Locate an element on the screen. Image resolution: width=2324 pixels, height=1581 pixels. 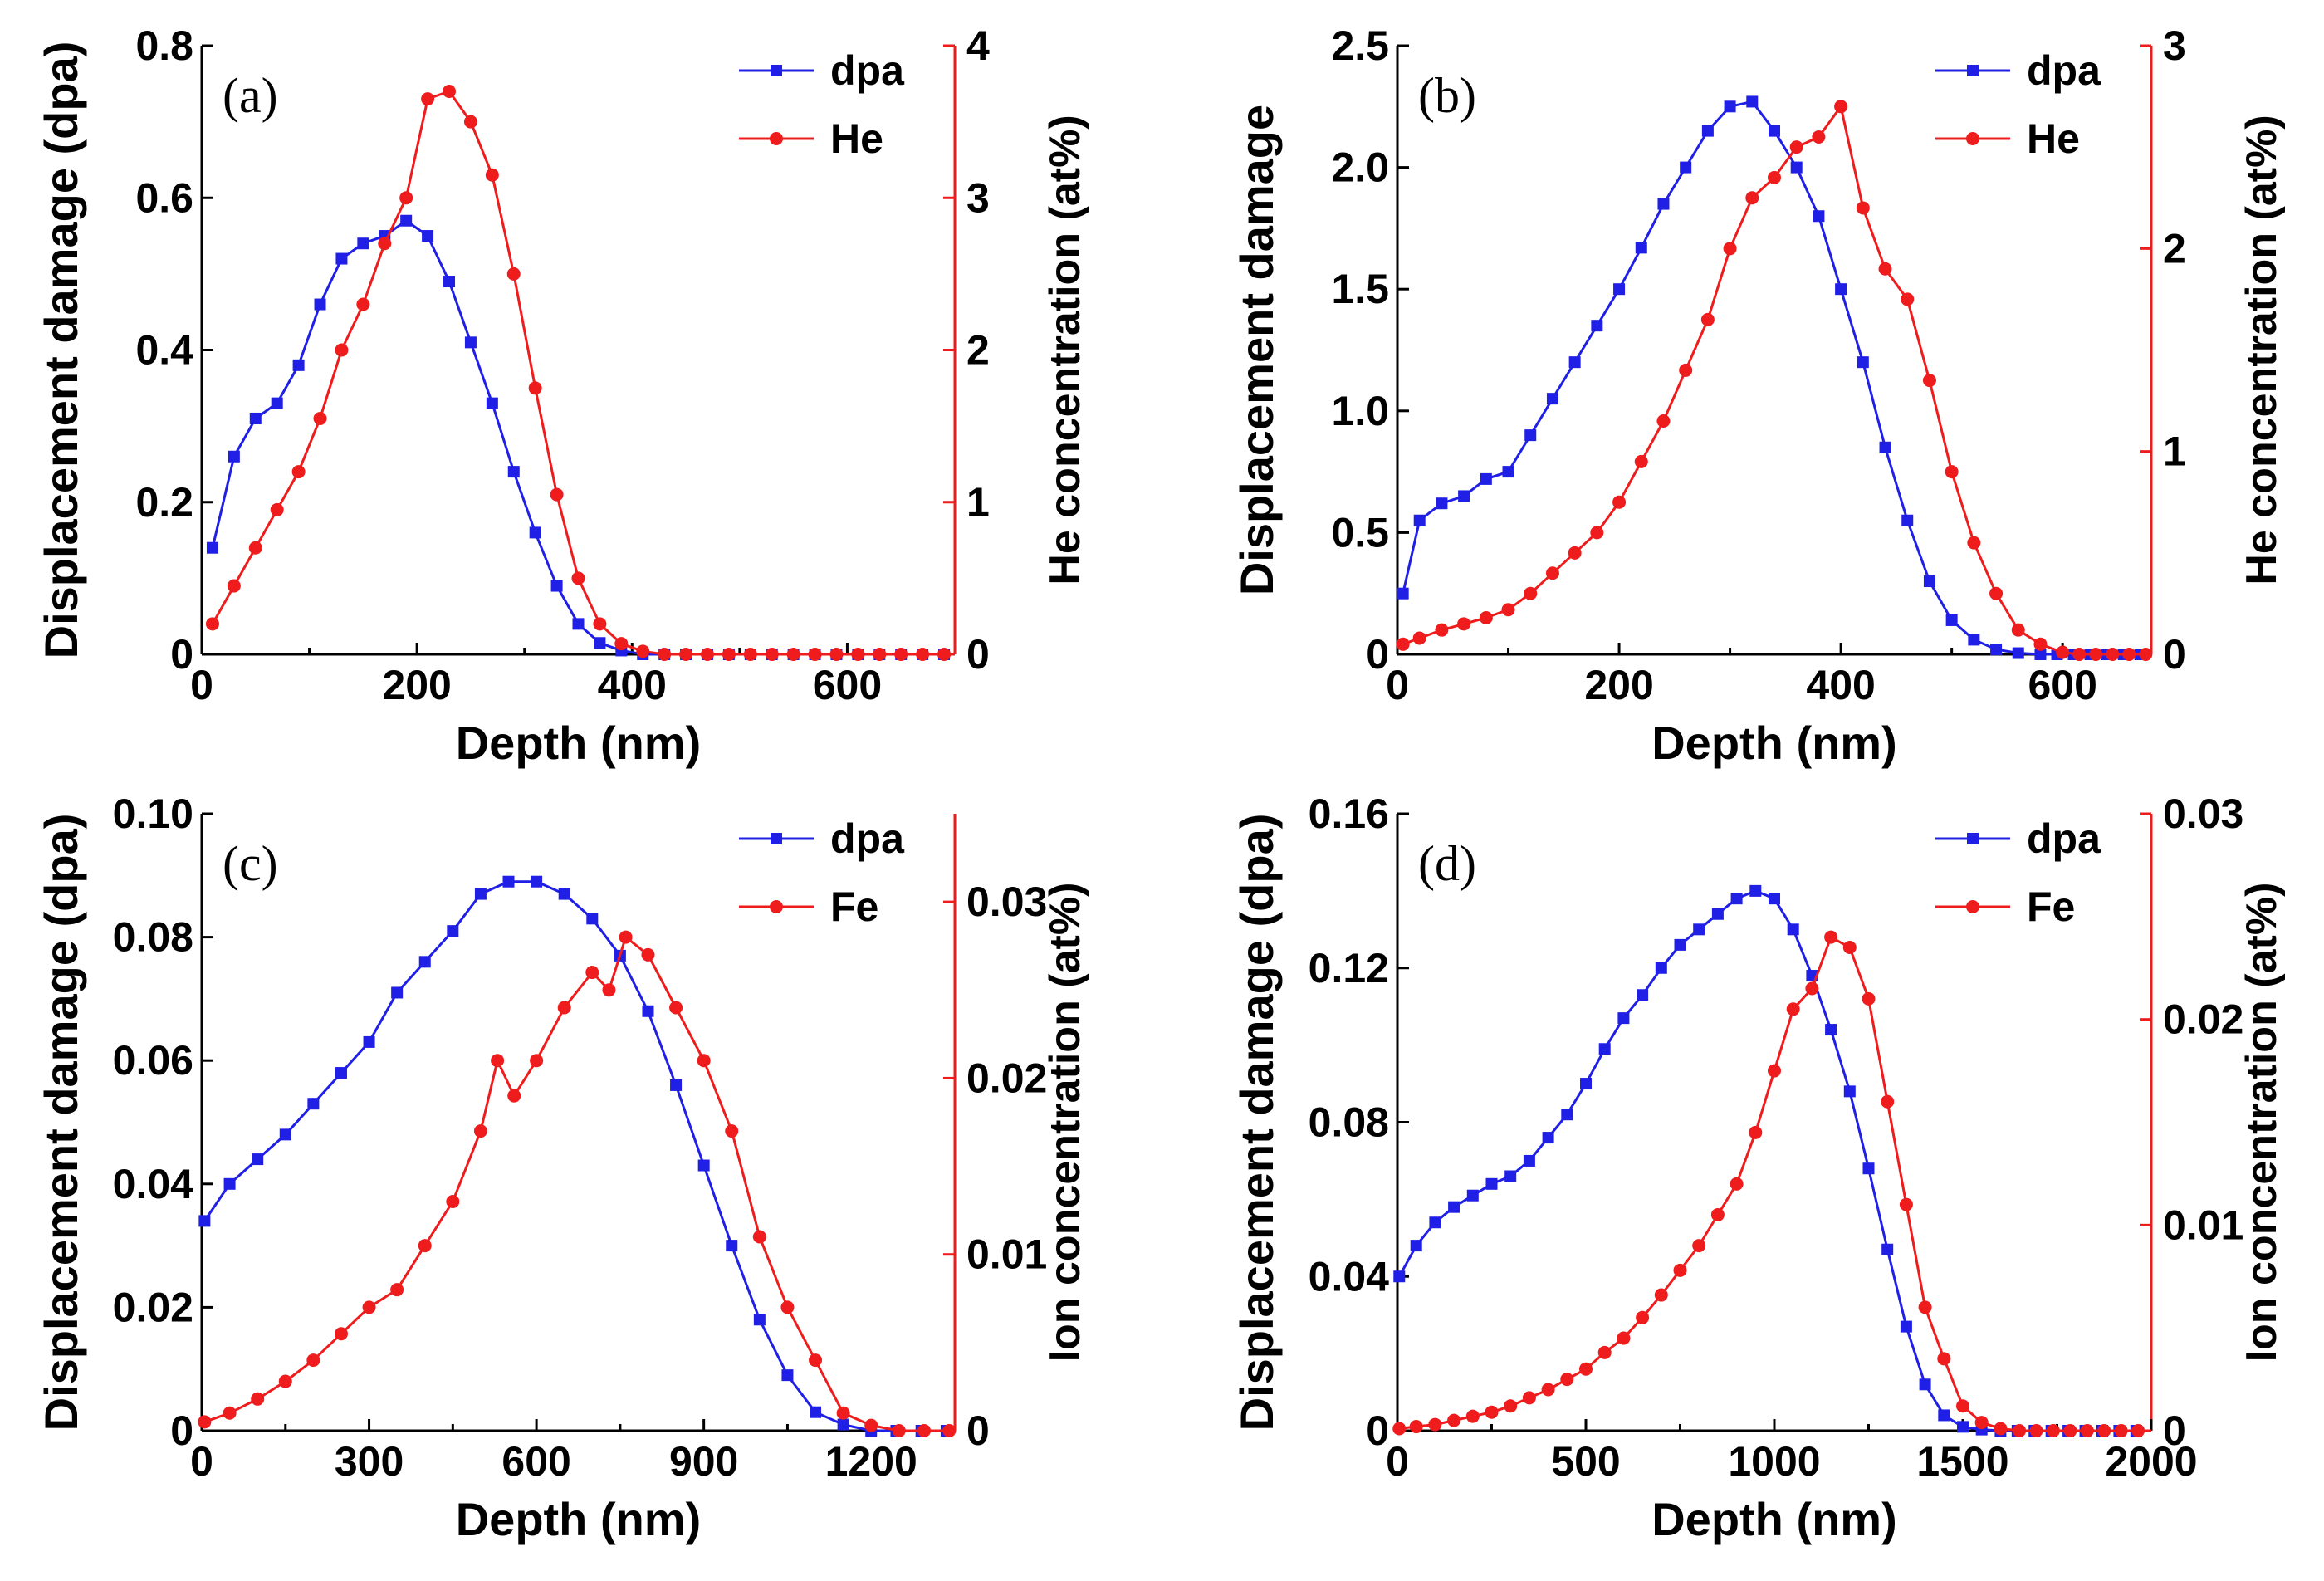
y2-axis-title: Ion concentration (at%) is located at coordinates (1065, 1123).